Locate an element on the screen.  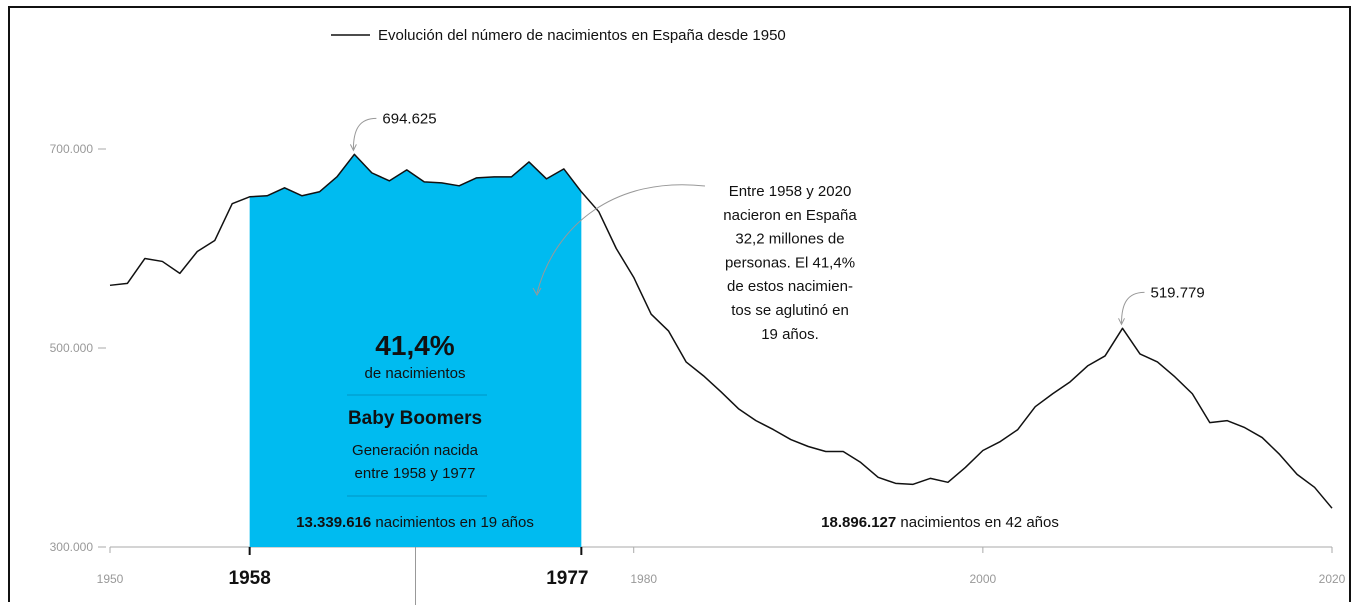
x-tick-label: 1950 is located at coordinates (110, 579).